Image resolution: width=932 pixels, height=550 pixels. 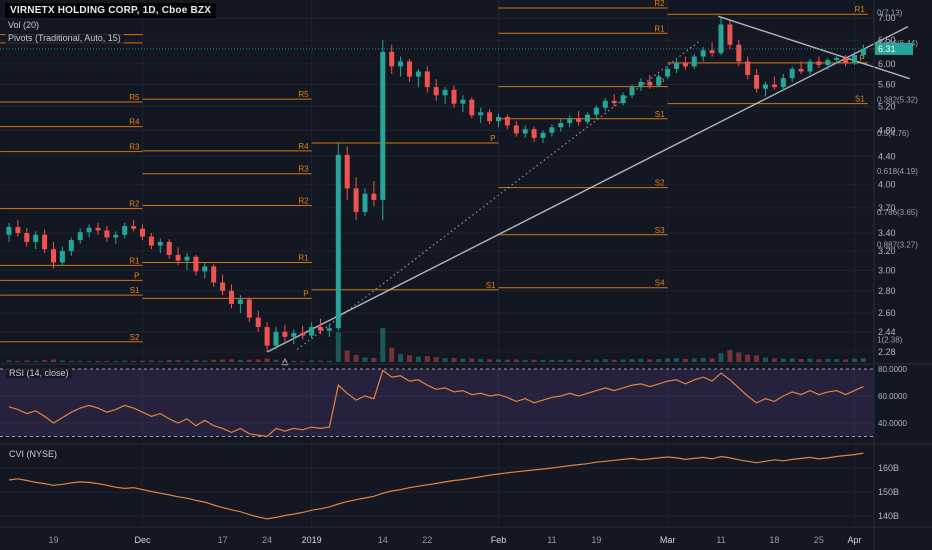 What do you see at coordinates (887, 40) in the screenshot?
I see `svg-text: 6.50` at bounding box center [887, 40].